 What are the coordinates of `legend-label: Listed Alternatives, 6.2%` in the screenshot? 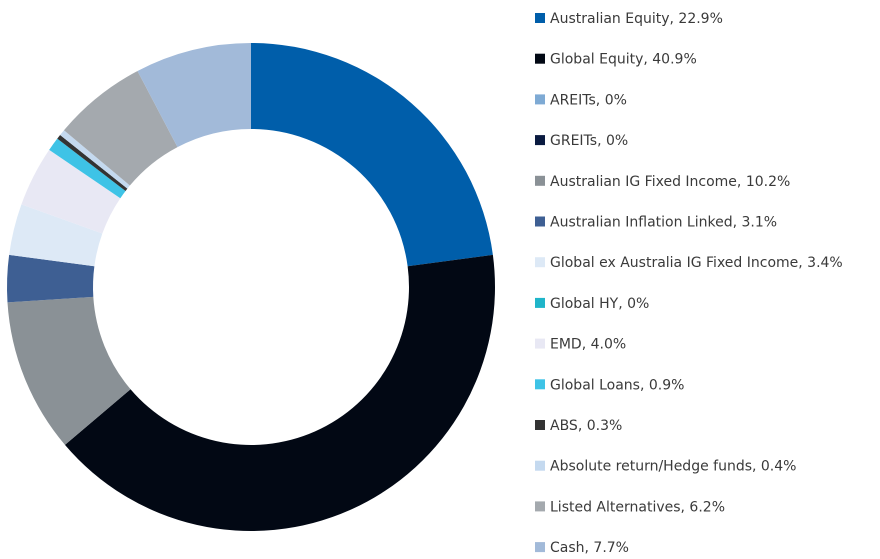 It's located at (637, 507).